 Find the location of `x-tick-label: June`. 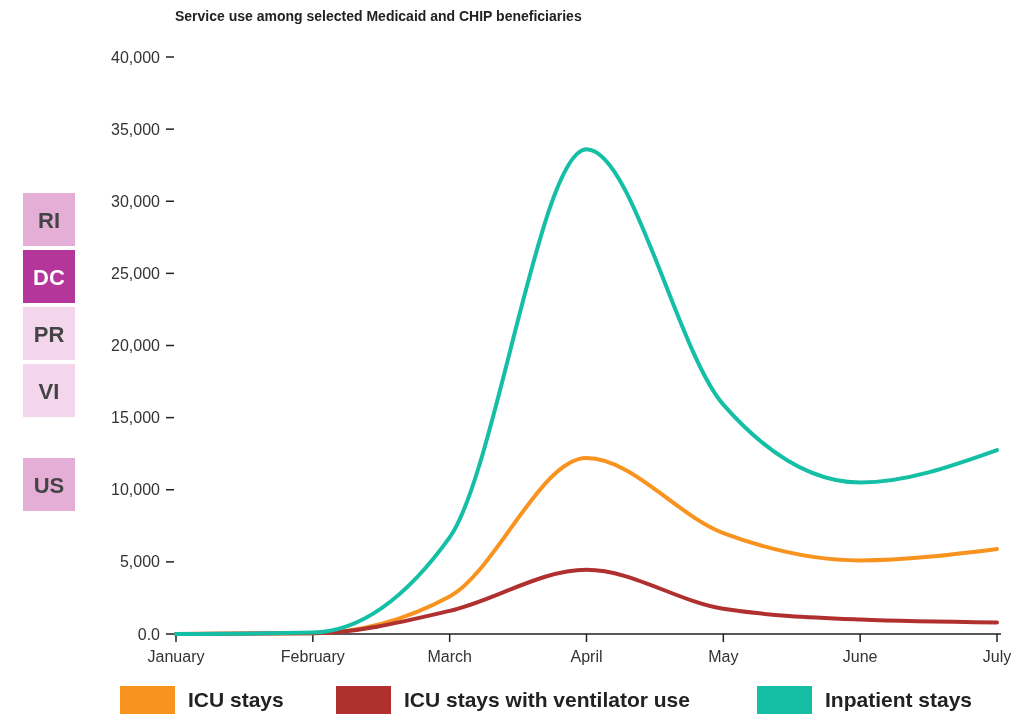

x-tick-label: June is located at coordinates (860, 656).